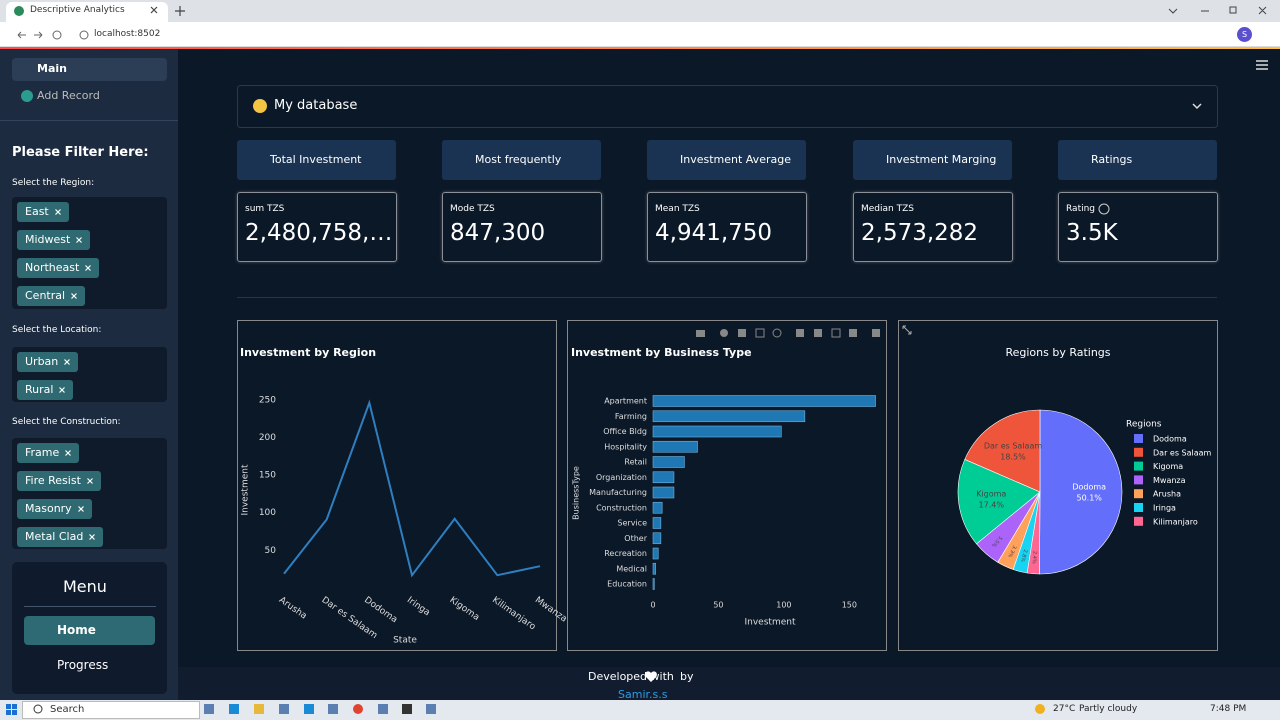 This screenshot has width=1280, height=720. Describe the element at coordinates (267, 513) in the screenshot. I see `y-tick-label: 100` at that location.